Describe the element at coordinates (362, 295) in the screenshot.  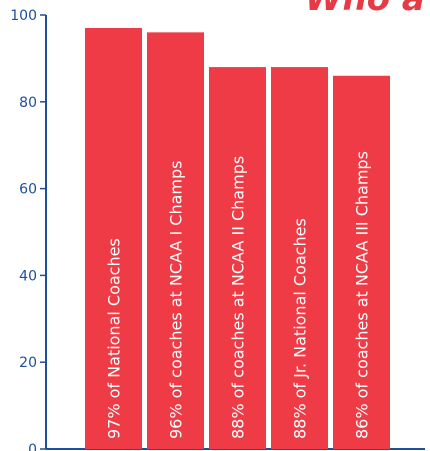
I see `bar-label: 86% of coaches at NCAA III Champs` at that location.